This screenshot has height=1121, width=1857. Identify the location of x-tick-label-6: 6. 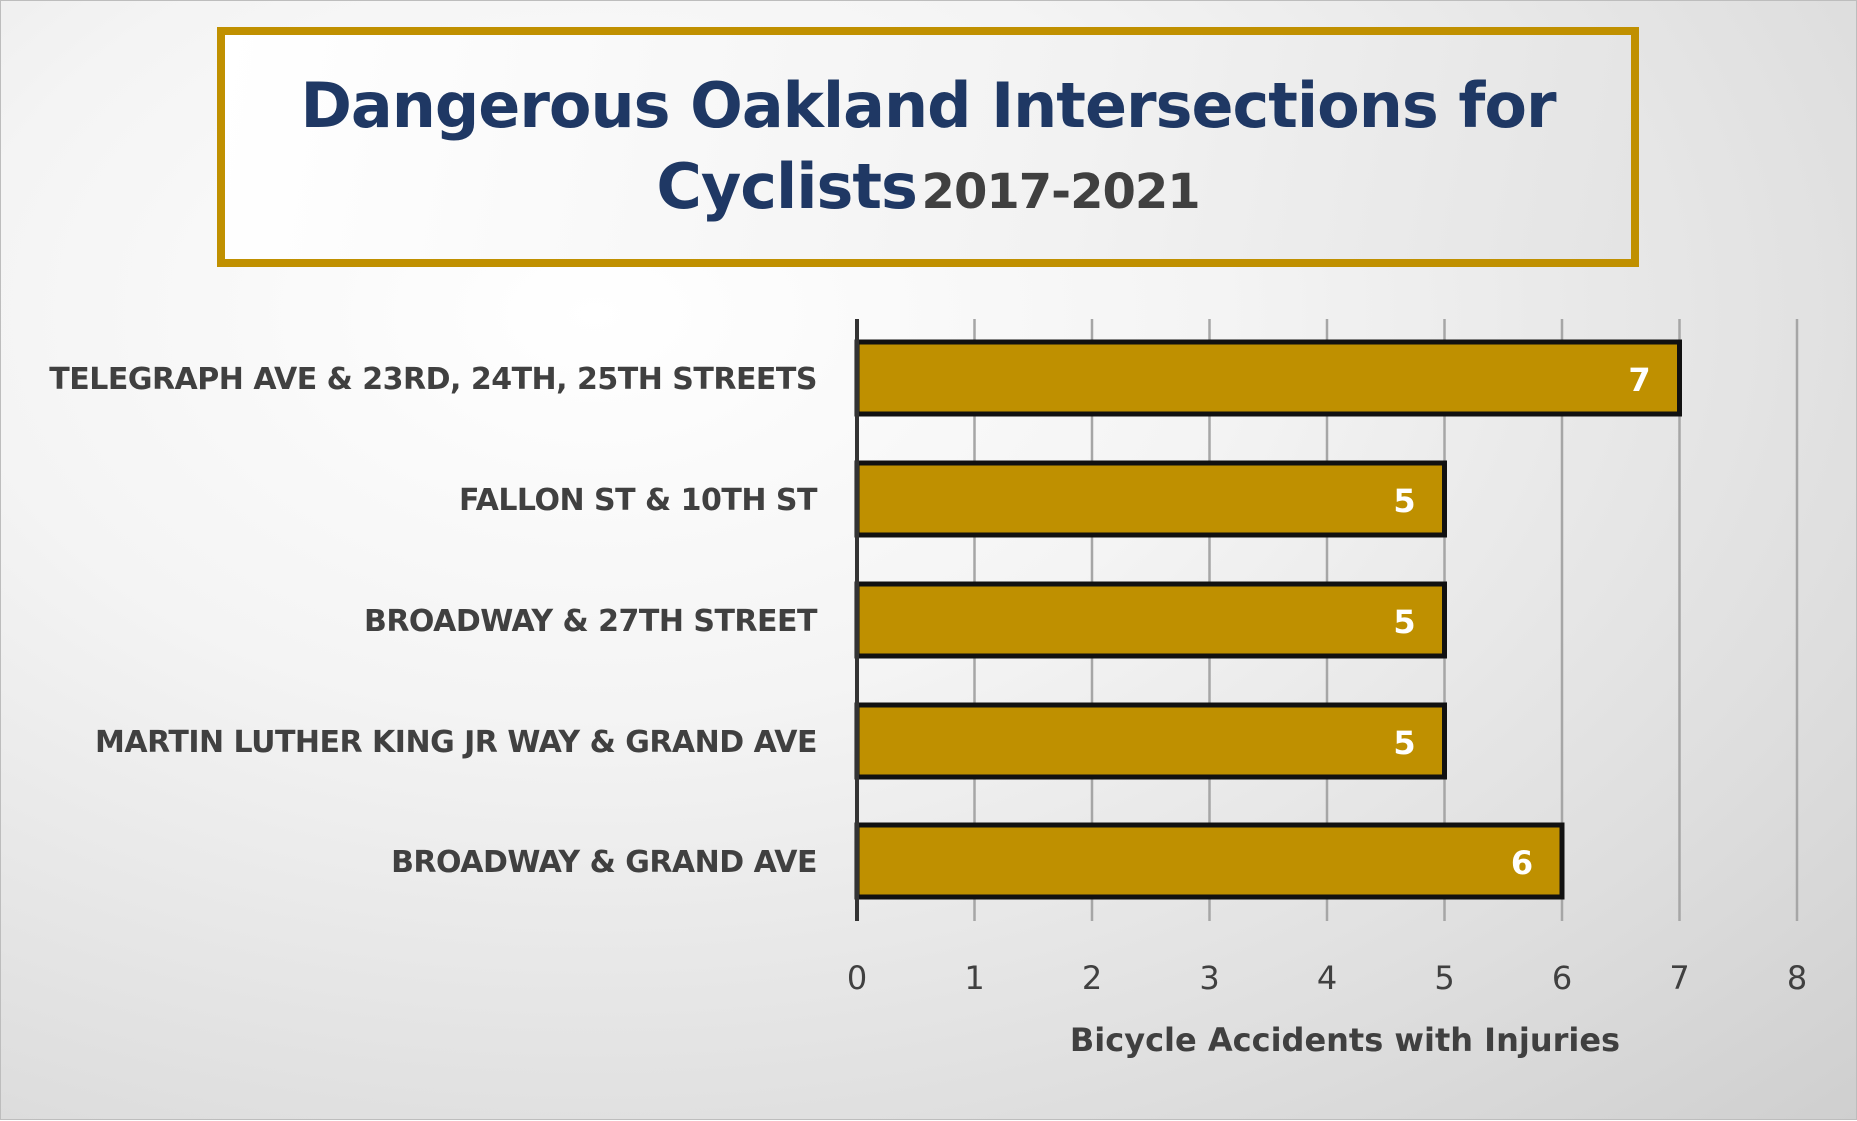
(1562, 978).